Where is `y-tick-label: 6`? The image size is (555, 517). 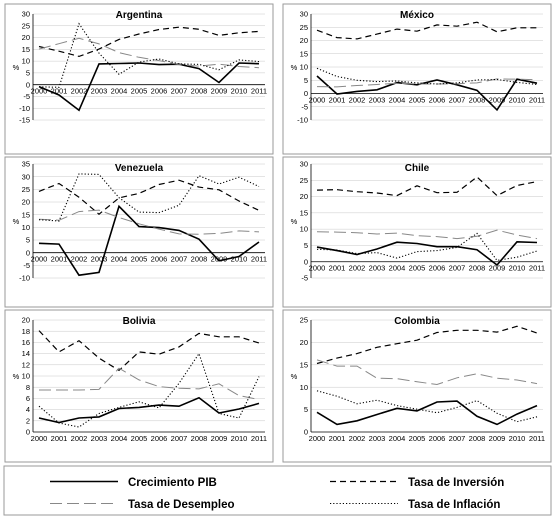
y-tick-label: 6 is located at coordinates (28, 398).